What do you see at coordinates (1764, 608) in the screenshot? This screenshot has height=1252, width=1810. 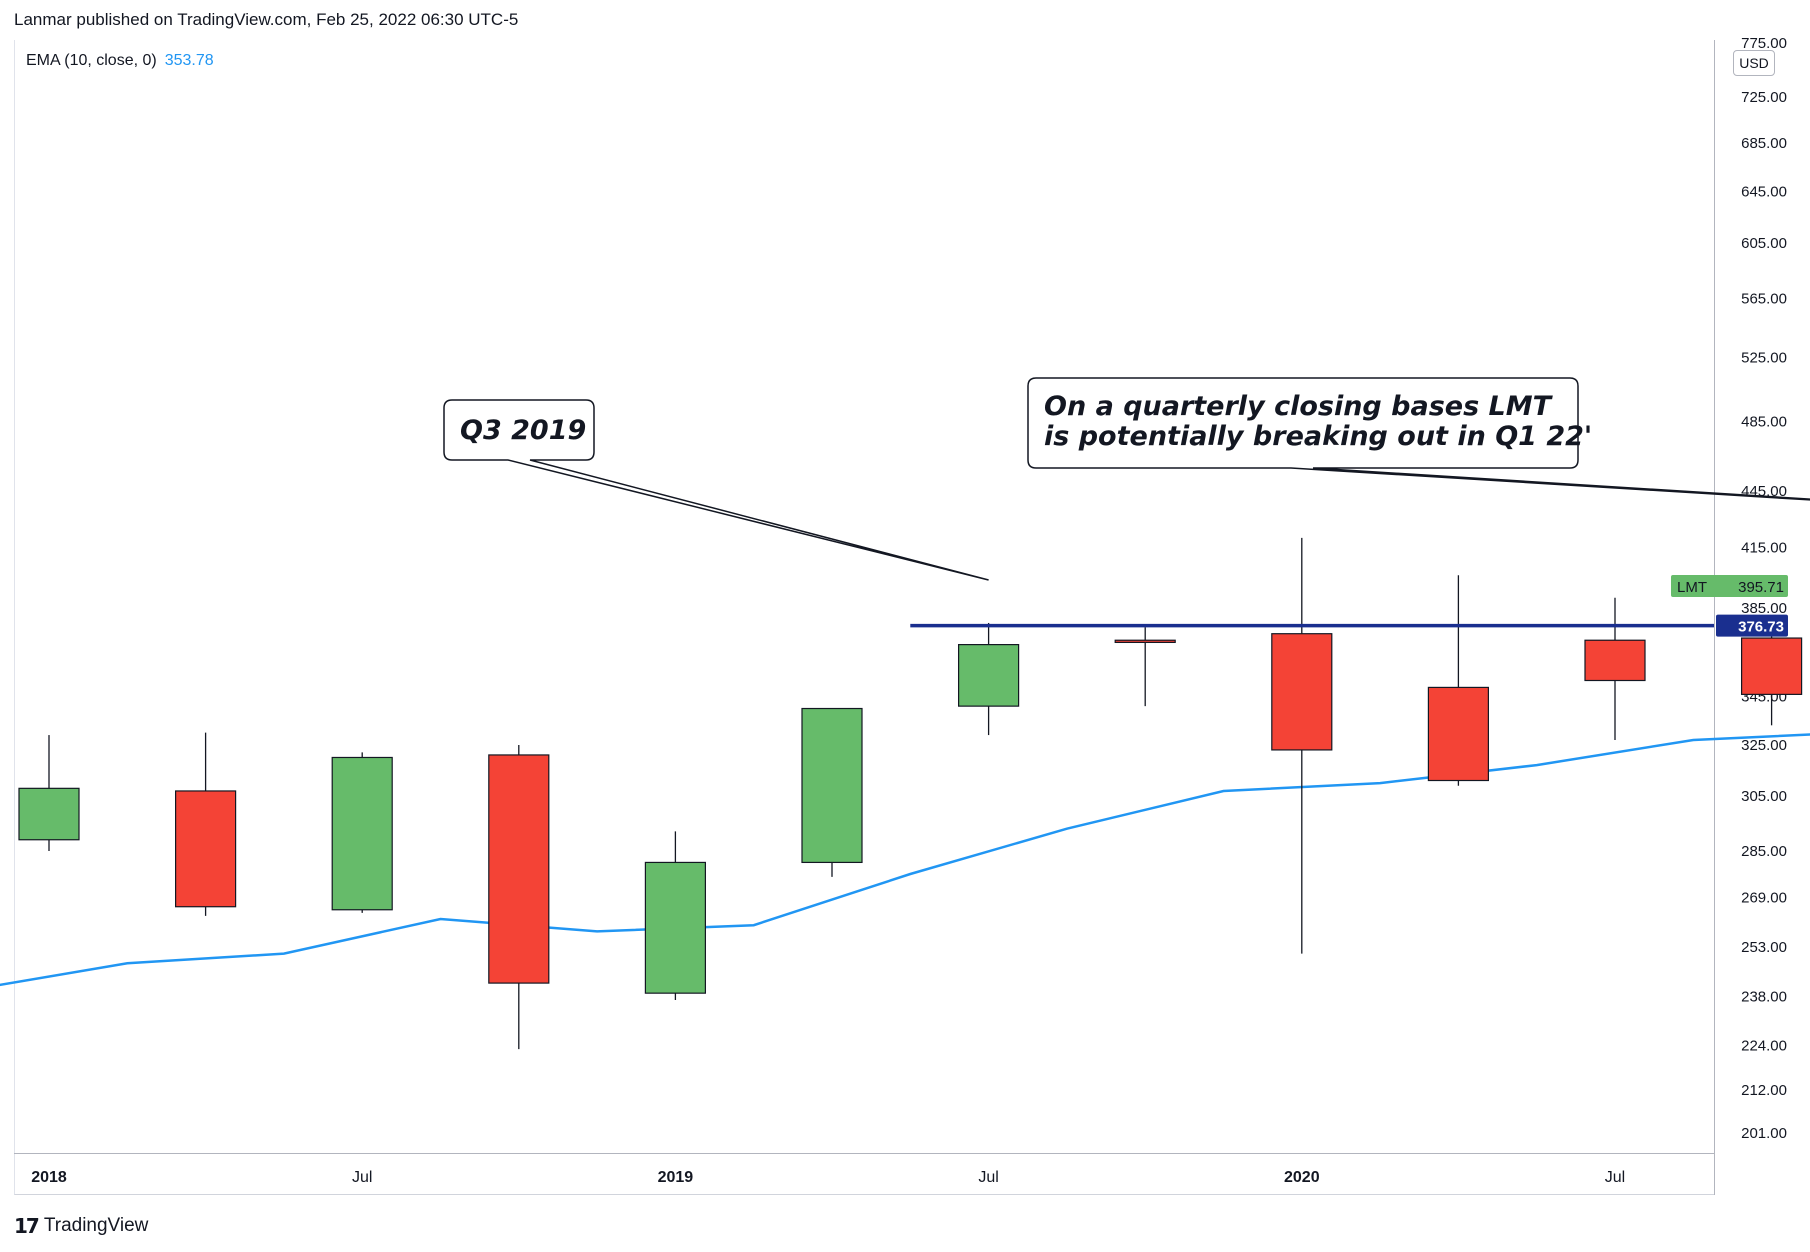 I see `price-tick-label: 385.00` at bounding box center [1764, 608].